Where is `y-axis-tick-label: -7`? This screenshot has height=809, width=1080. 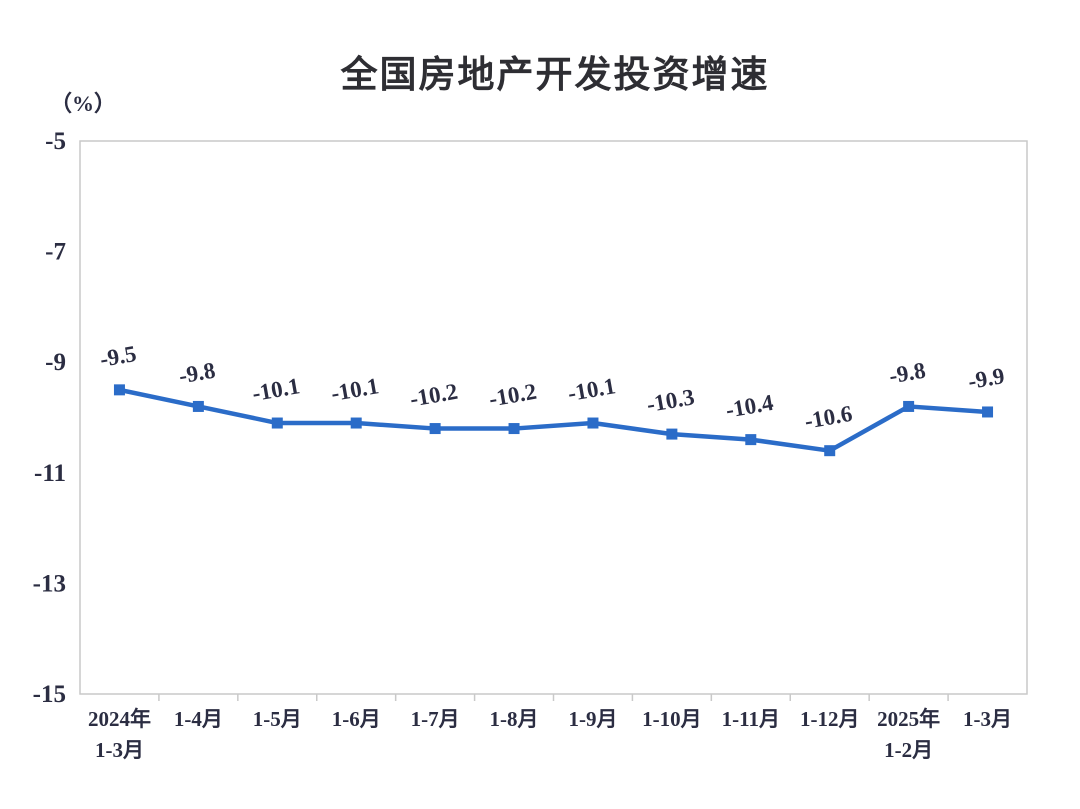 y-axis-tick-label: -7 is located at coordinates (55, 252).